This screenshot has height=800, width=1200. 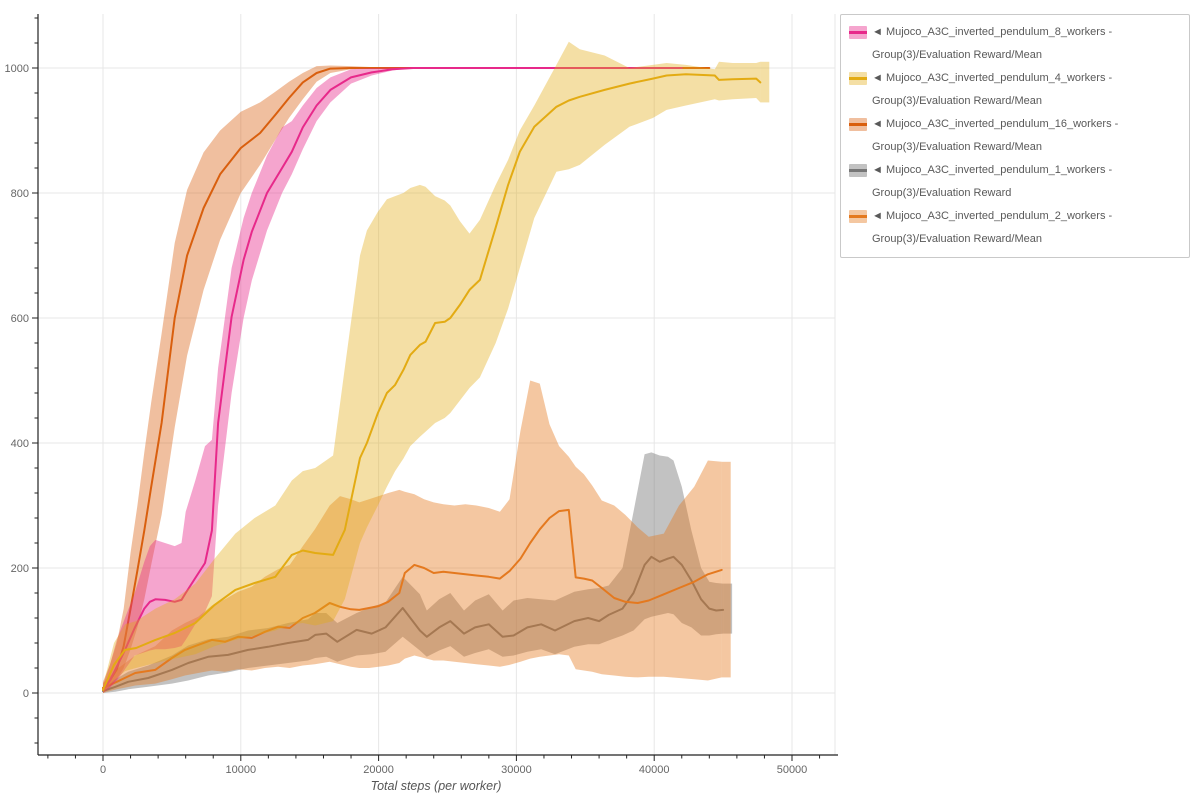 I want to click on series-line-w2, so click(x=412, y=598).